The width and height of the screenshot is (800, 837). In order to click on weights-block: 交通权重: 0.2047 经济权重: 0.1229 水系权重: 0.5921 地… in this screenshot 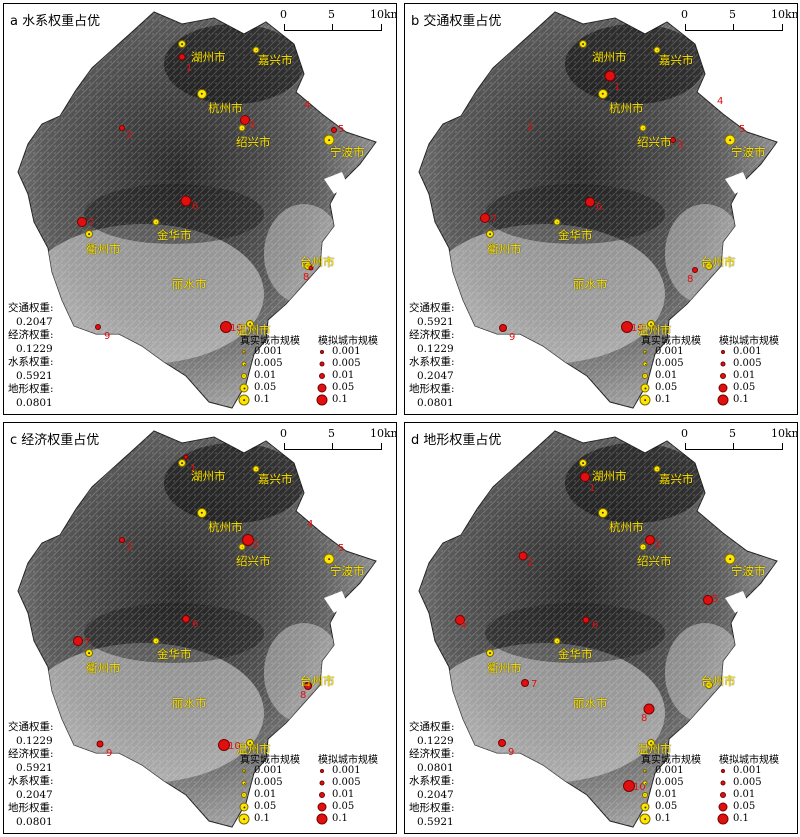, I will do `click(31, 356)`.